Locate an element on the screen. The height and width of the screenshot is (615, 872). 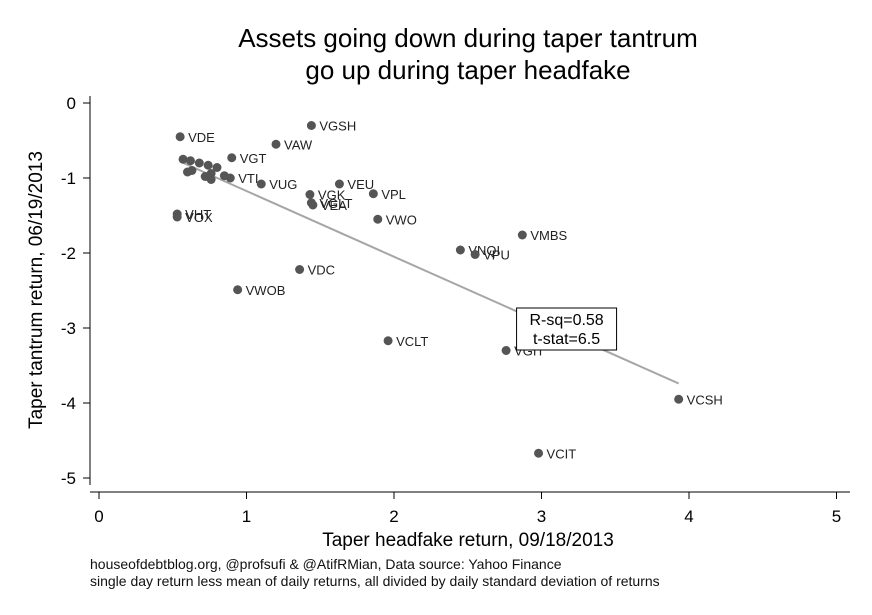
fit-stat-annotation: R-sq=0.58 t-stat=6.5 is located at coordinates (567, 329).